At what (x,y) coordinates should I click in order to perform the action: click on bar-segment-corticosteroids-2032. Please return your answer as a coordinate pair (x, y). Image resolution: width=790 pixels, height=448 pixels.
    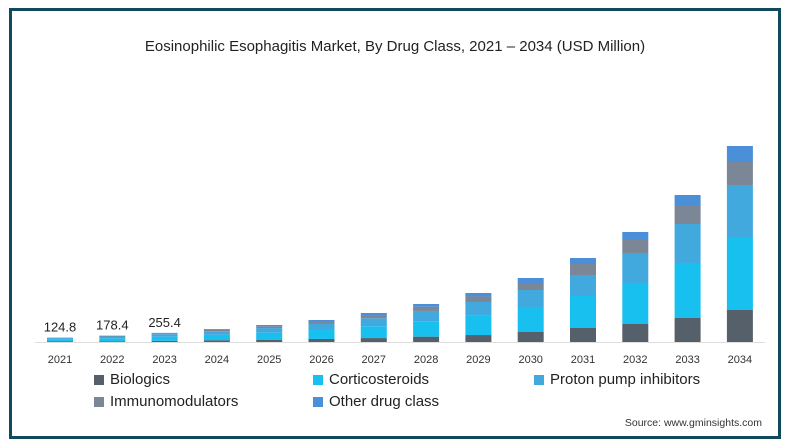
    Looking at the image, I should click on (635, 303).